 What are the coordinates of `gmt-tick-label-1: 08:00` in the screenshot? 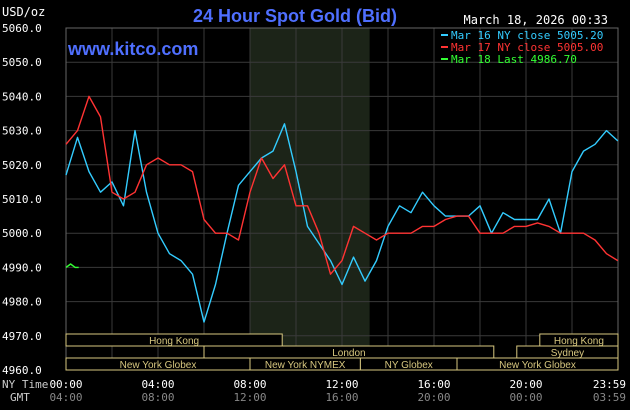 It's located at (157, 397).